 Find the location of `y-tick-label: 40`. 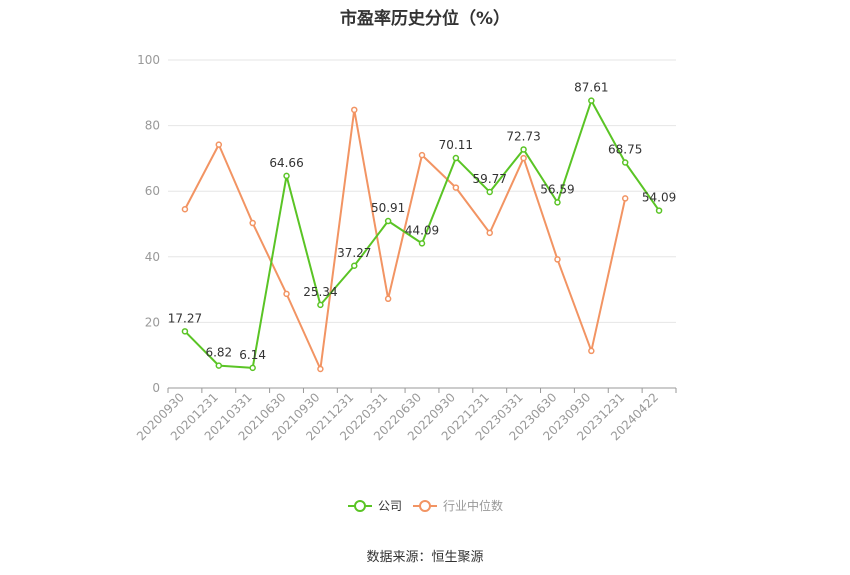

y-tick-label: 40 is located at coordinates (152, 257).